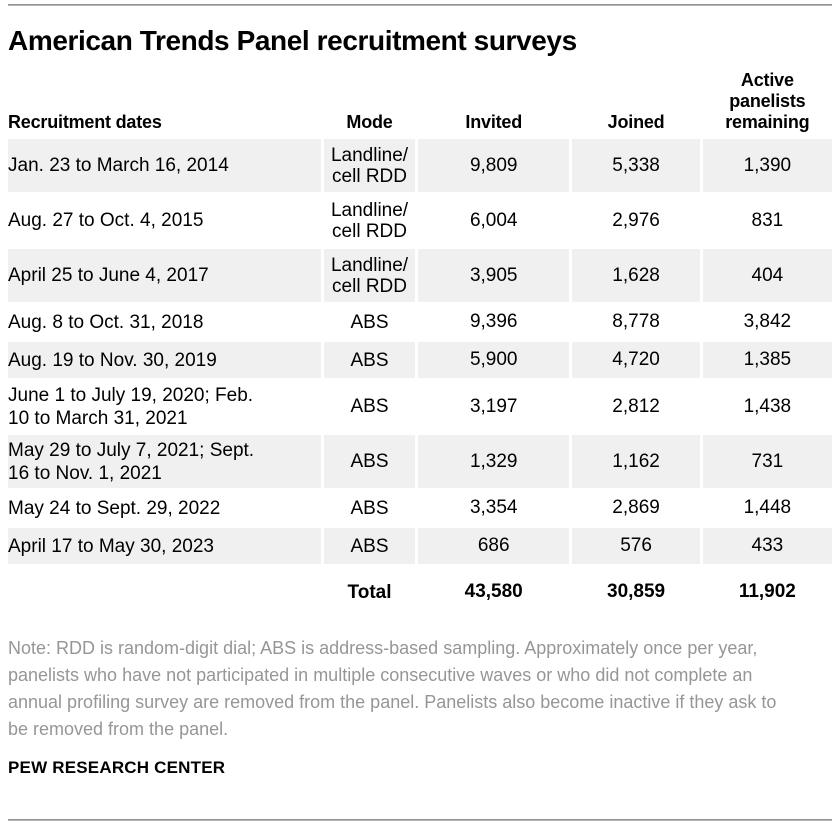 This screenshot has height=830, width=840. Describe the element at coordinates (420, 5) in the screenshot. I see `top-rule` at that location.